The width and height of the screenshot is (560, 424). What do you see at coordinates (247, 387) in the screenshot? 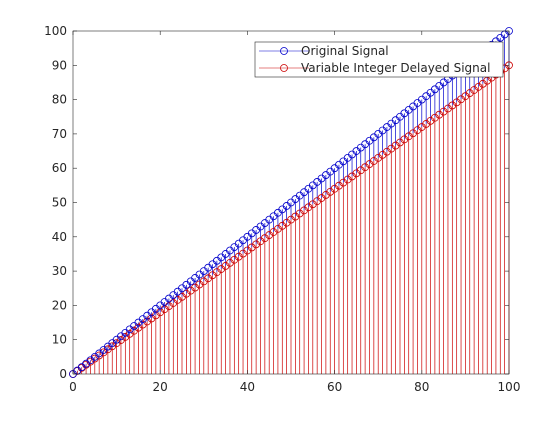
I see `x-tick-label-2: 40` at bounding box center [247, 387].